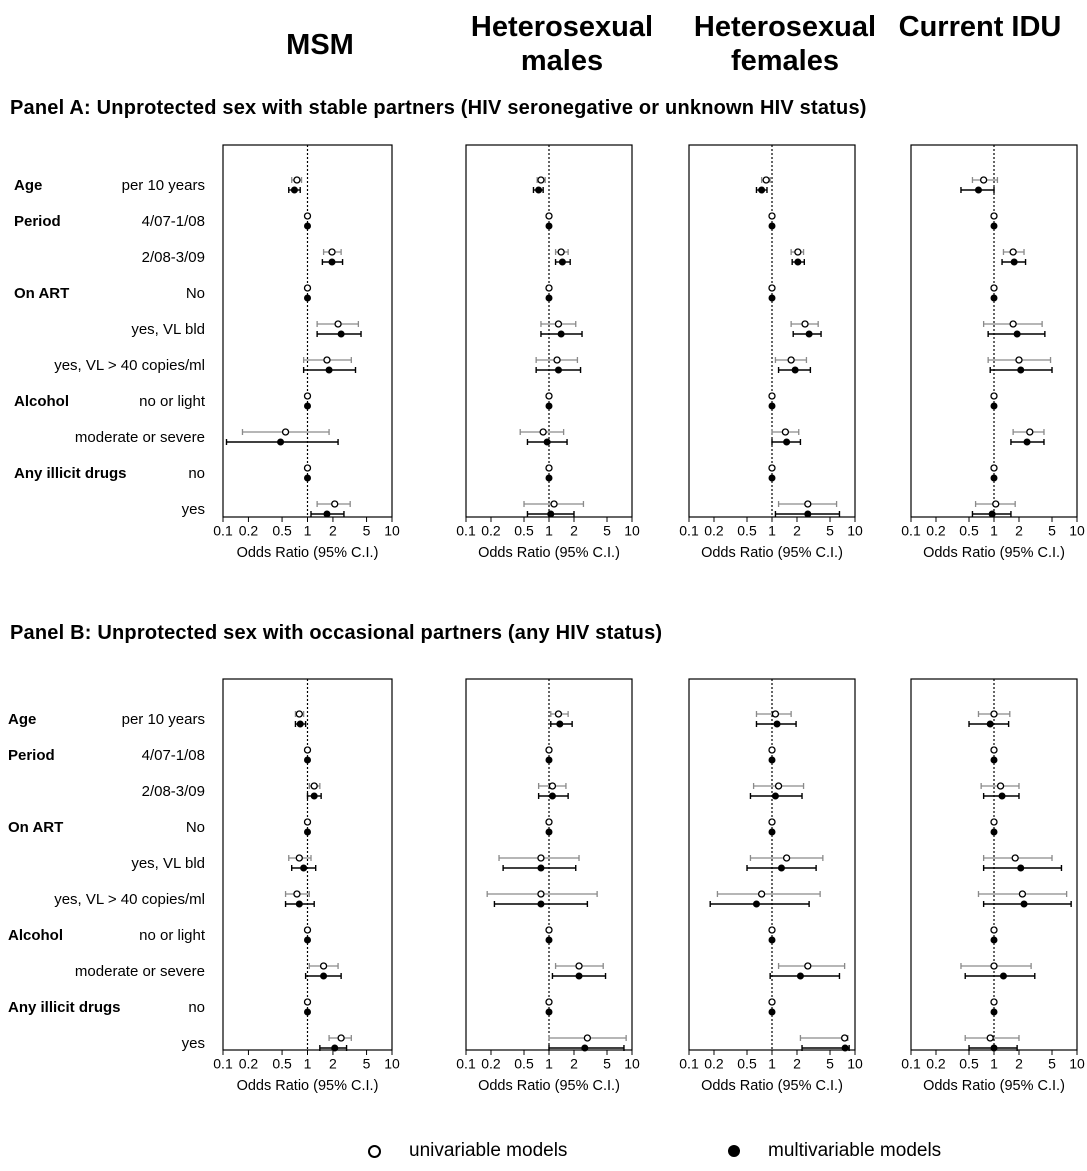  What do you see at coordinates (129, 365) in the screenshot?
I see `row-level-label: yes, VL > 40 copies/ml` at bounding box center [129, 365].